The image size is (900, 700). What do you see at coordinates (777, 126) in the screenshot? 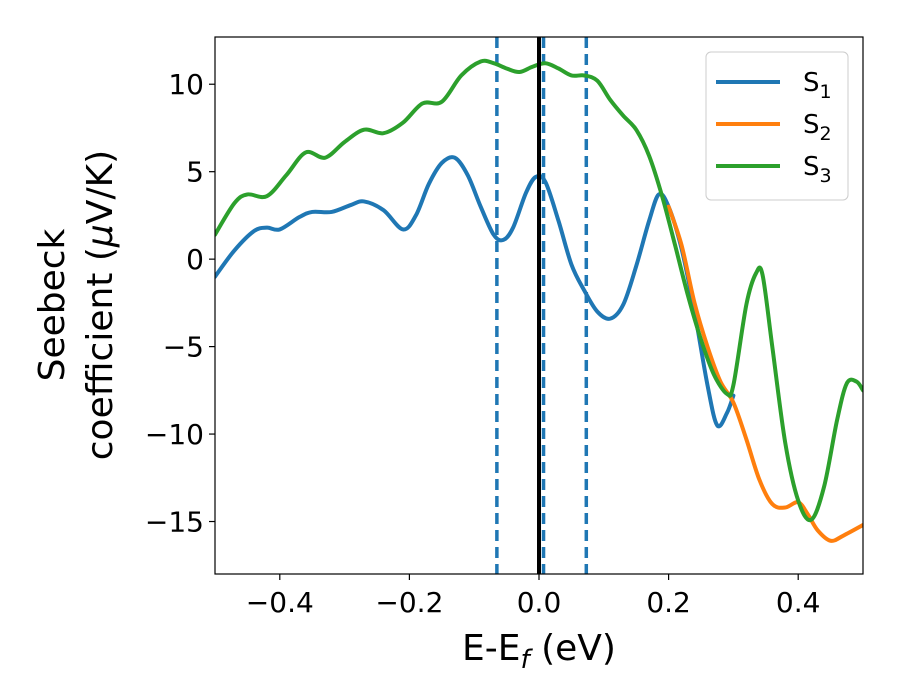
I see `legend: S1 S2 S3` at bounding box center [777, 126].